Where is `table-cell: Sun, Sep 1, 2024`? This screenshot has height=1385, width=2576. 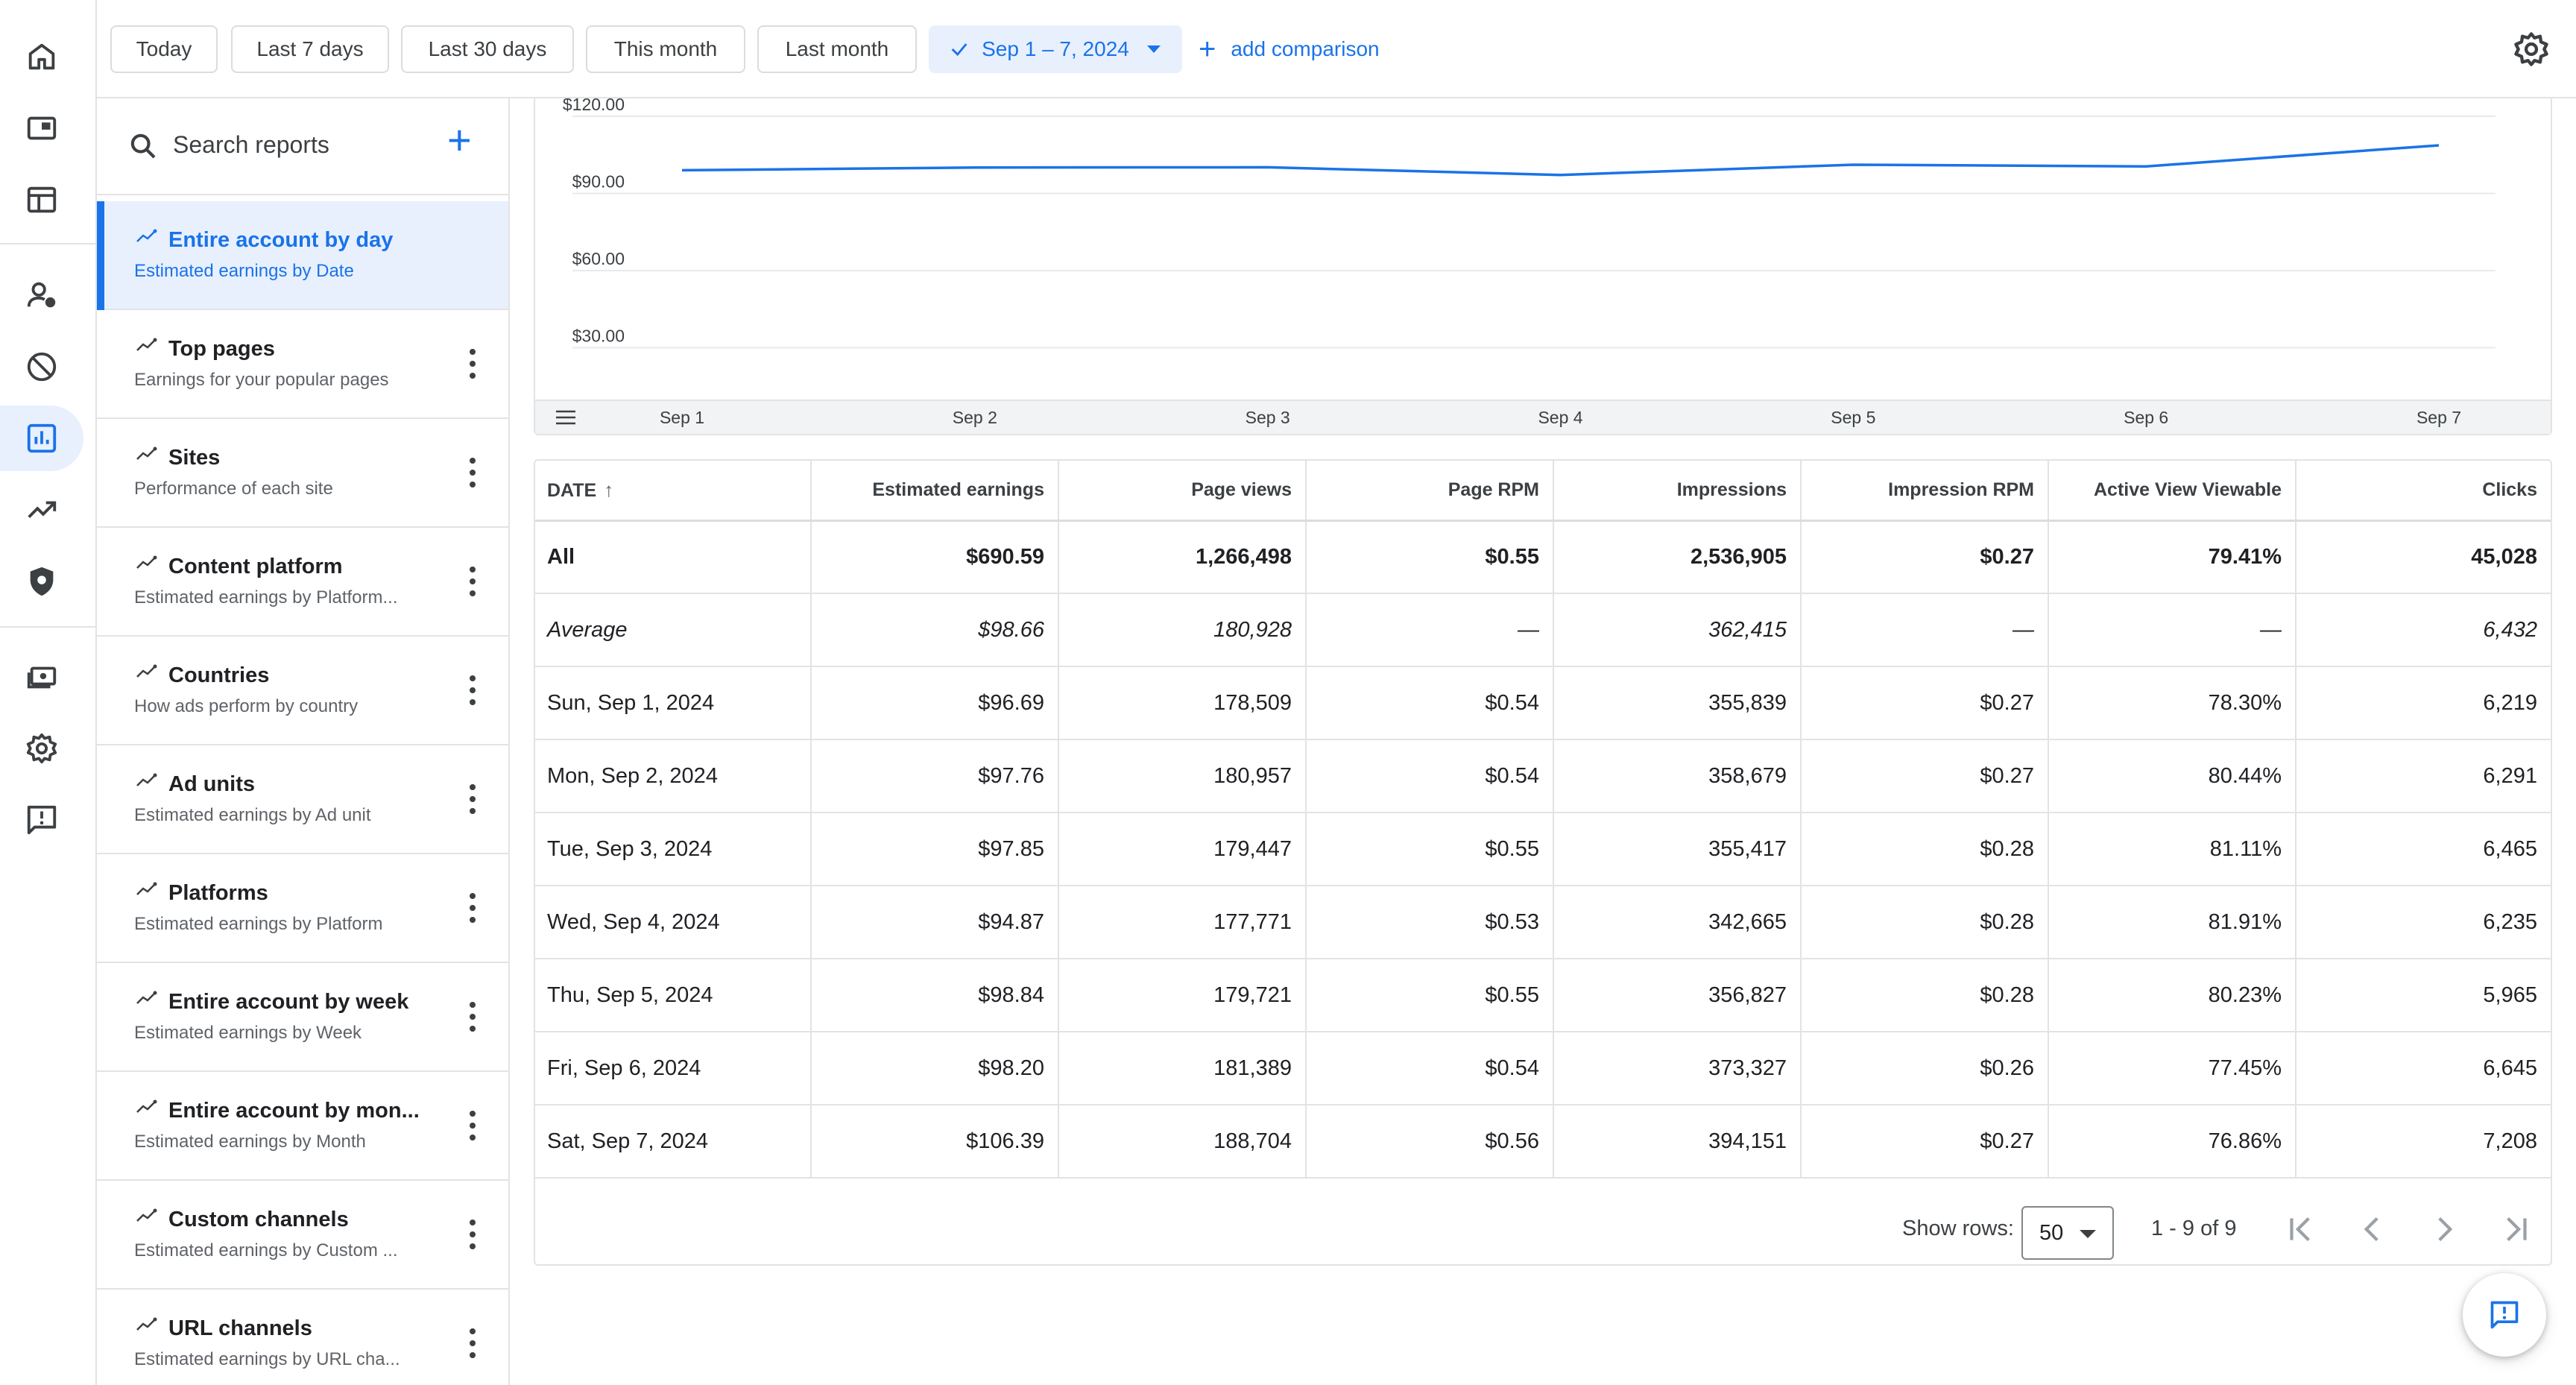 table-cell: Sun, Sep 1, 2024 is located at coordinates (673, 703).